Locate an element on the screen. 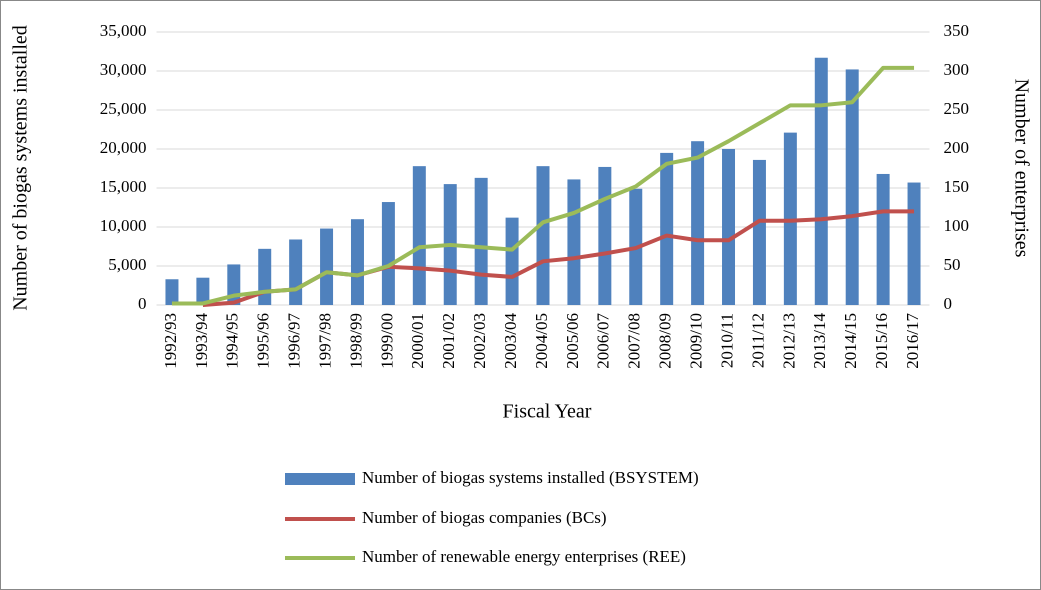 Image resolution: width=1041 pixels, height=590 pixels. y2-tick-label: 350 is located at coordinates (957, 30).